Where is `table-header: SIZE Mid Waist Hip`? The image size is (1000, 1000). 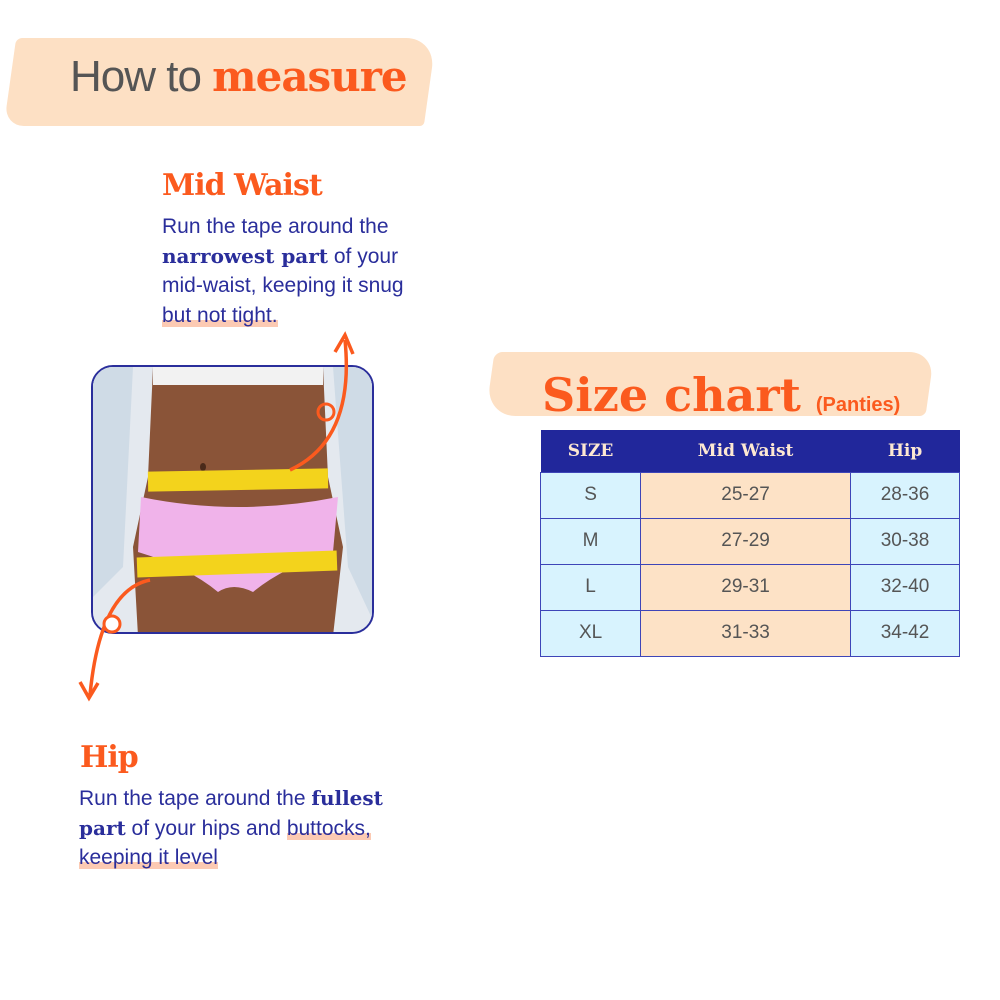
table-header: SIZE Mid Waist Hip is located at coordinates (750, 451).